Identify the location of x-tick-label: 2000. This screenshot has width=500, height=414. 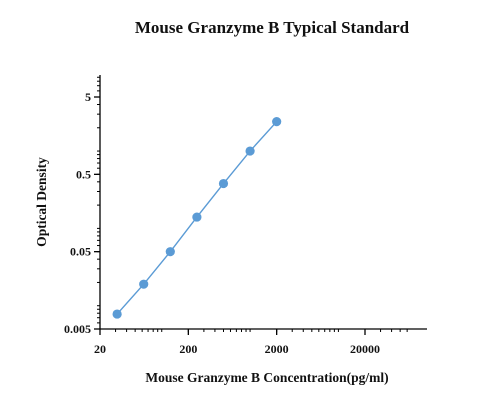
(277, 349).